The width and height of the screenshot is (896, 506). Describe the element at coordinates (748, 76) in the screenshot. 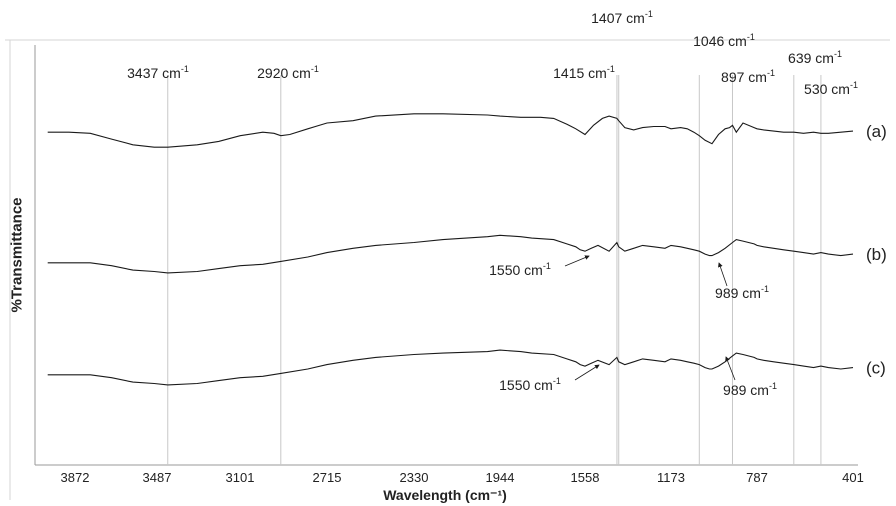

I see `peak-label: 897 cm-1` at that location.